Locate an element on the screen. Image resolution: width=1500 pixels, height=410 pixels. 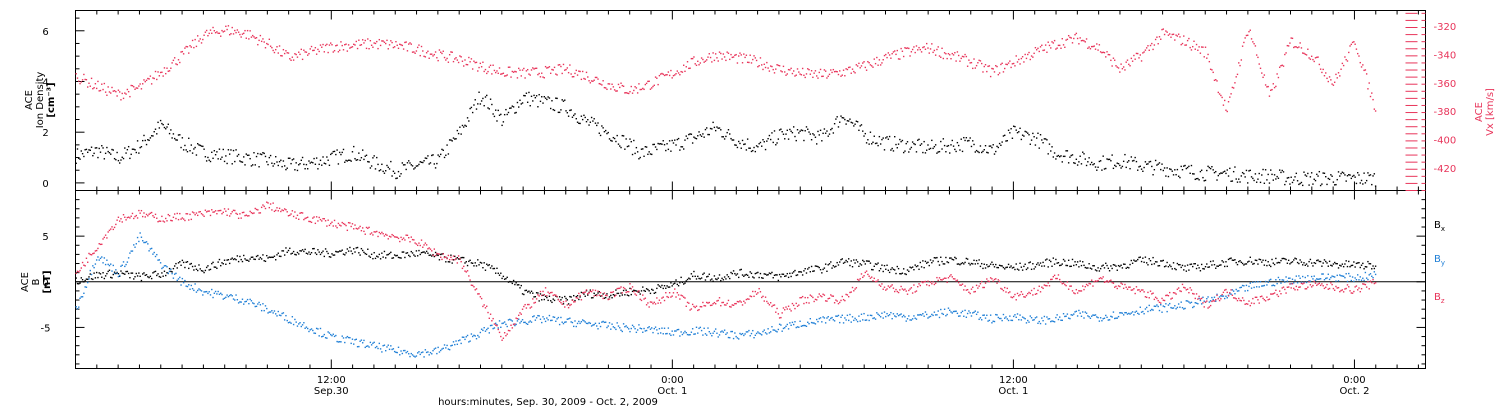
x-tick-label-date: Oct. 1 is located at coordinates (672, 391).